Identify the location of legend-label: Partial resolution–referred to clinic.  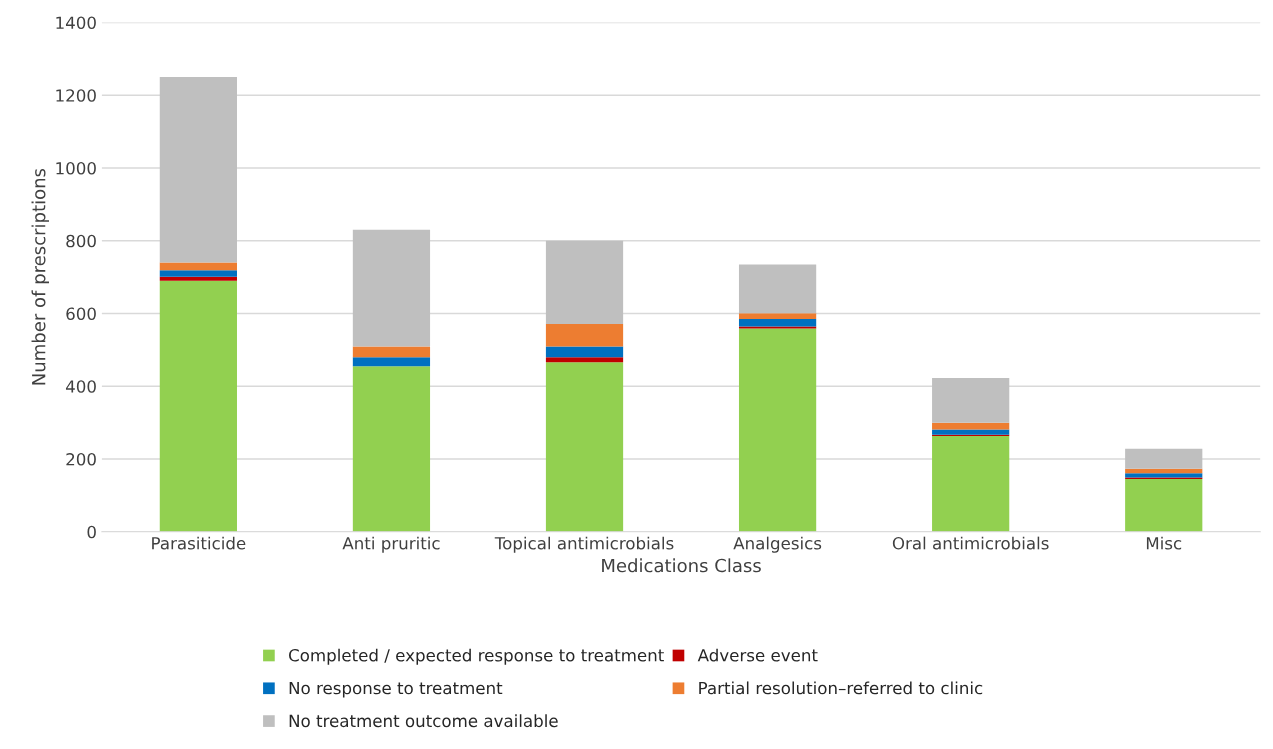
(841, 688).